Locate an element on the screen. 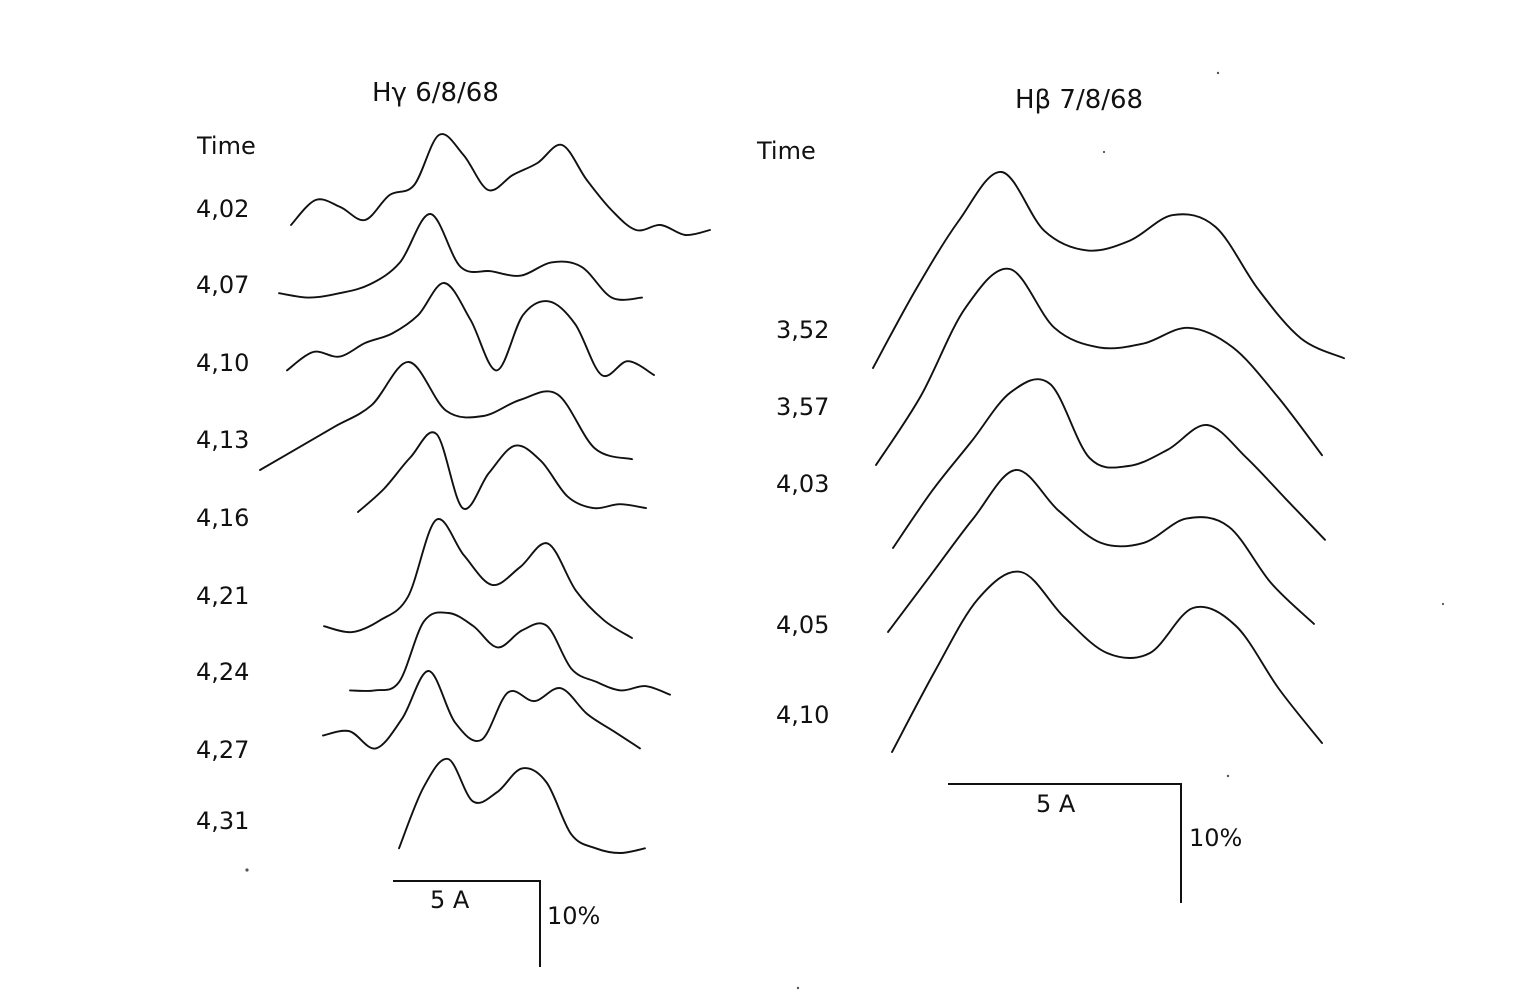  hgamma-time-label: 4,21 is located at coordinates (222, 596).